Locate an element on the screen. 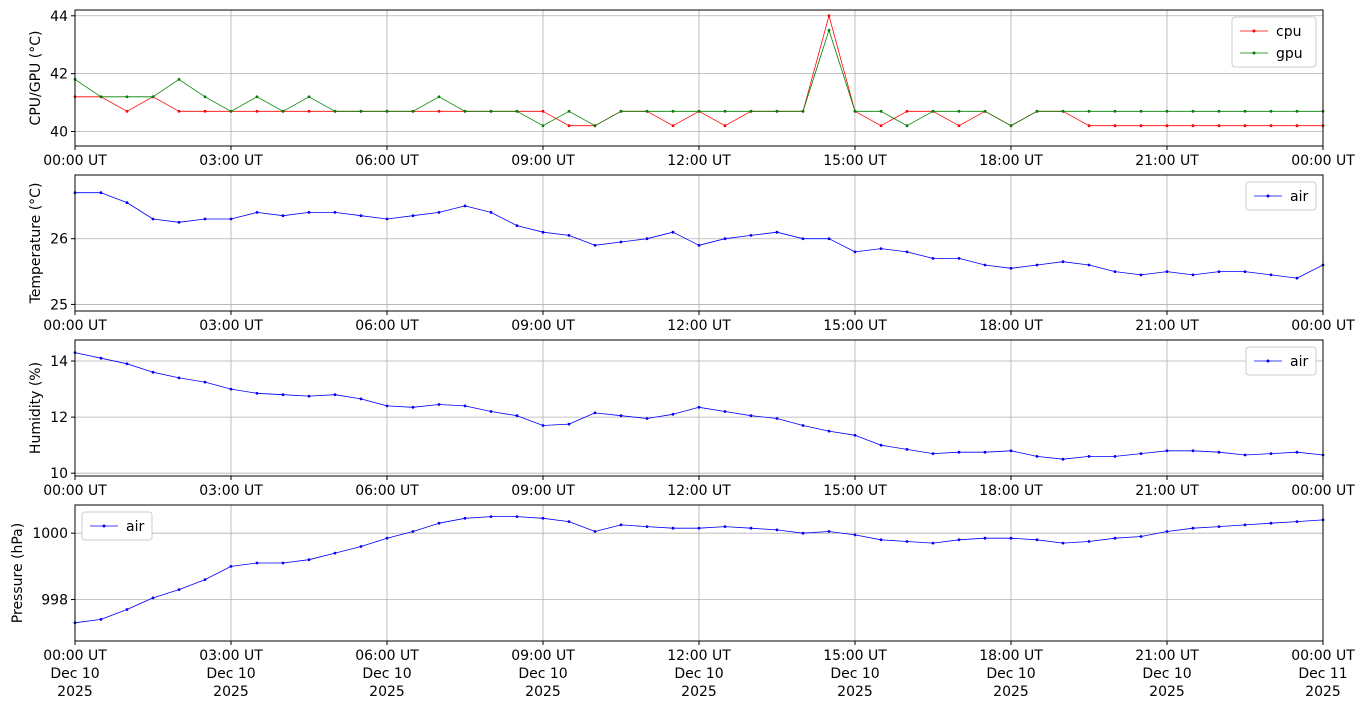  x-tick-label-date: Dec 11 is located at coordinates (1322, 674).